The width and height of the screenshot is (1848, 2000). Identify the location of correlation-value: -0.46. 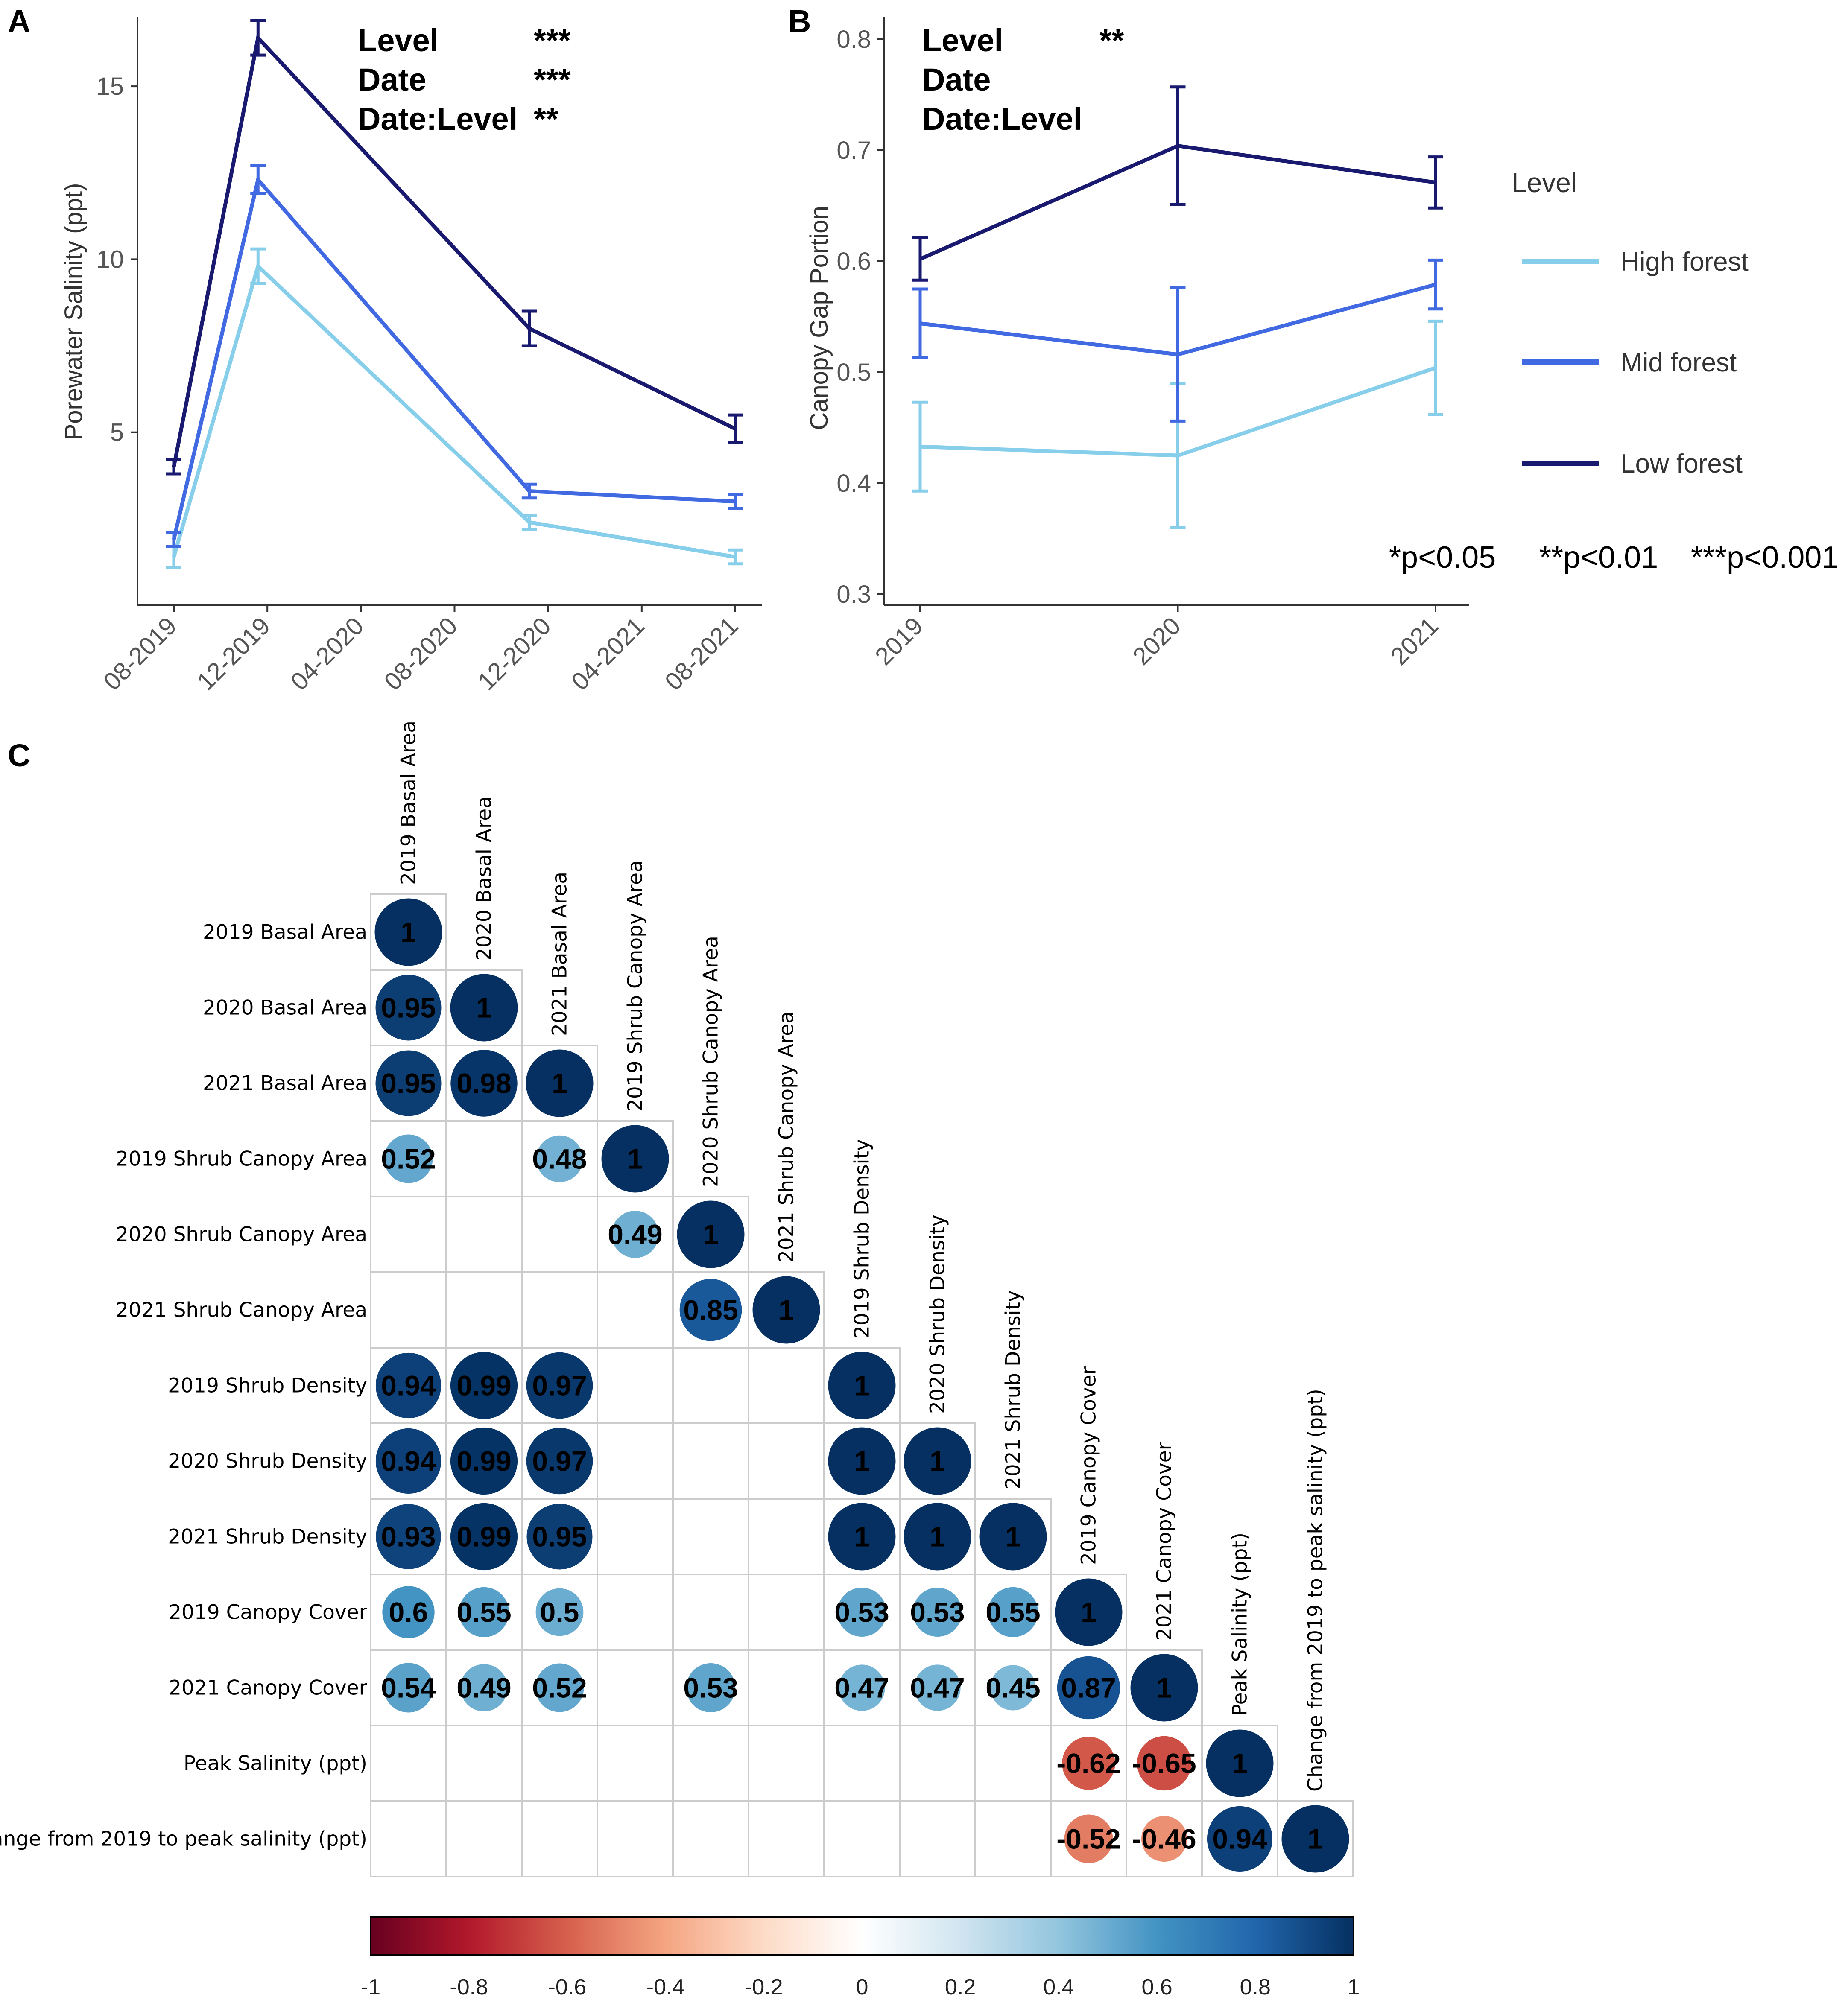
(1164, 1839).